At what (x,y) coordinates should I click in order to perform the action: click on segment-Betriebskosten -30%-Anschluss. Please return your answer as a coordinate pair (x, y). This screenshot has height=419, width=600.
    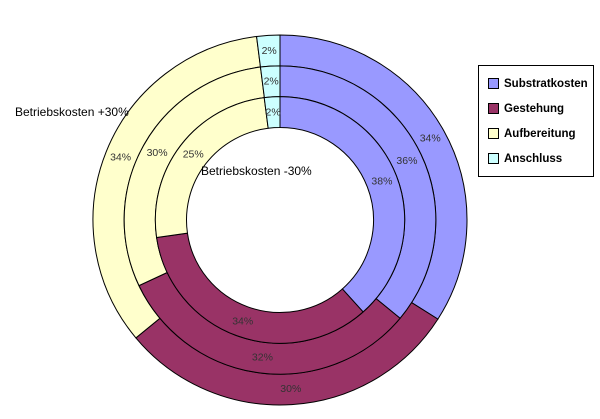
    Looking at the image, I should click on (272, 112).